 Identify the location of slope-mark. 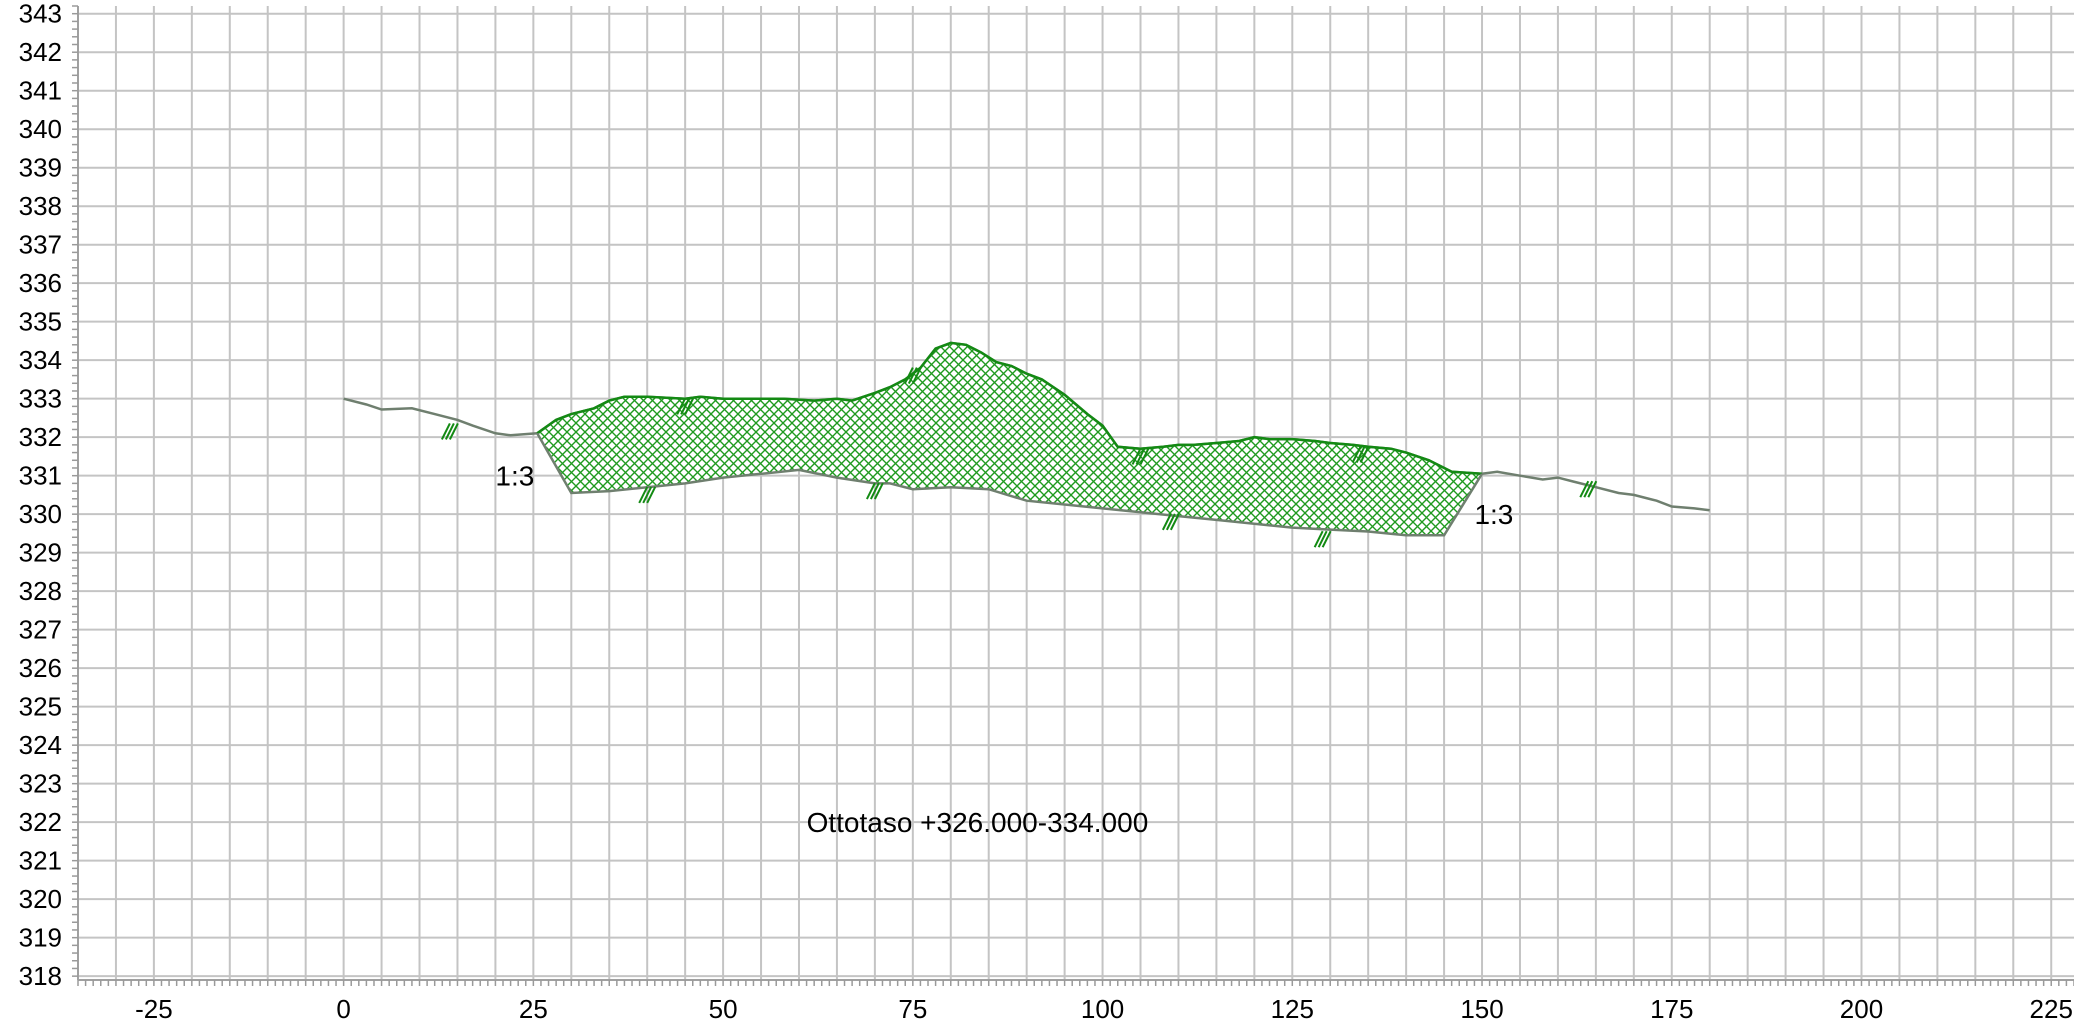
(1323, 539).